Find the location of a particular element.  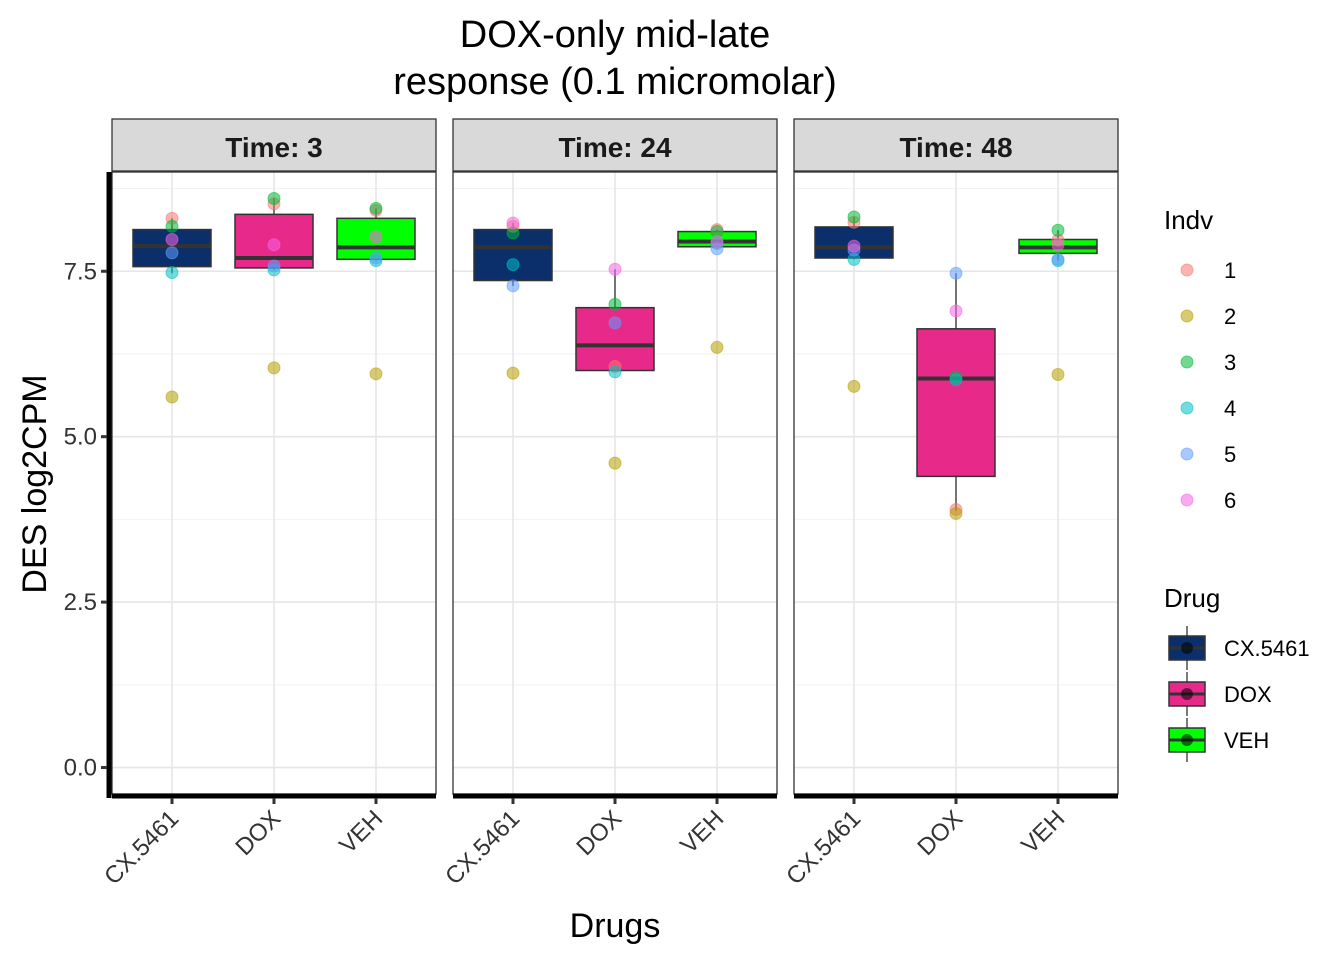

legend-indv-label: 4 is located at coordinates (1230, 408).